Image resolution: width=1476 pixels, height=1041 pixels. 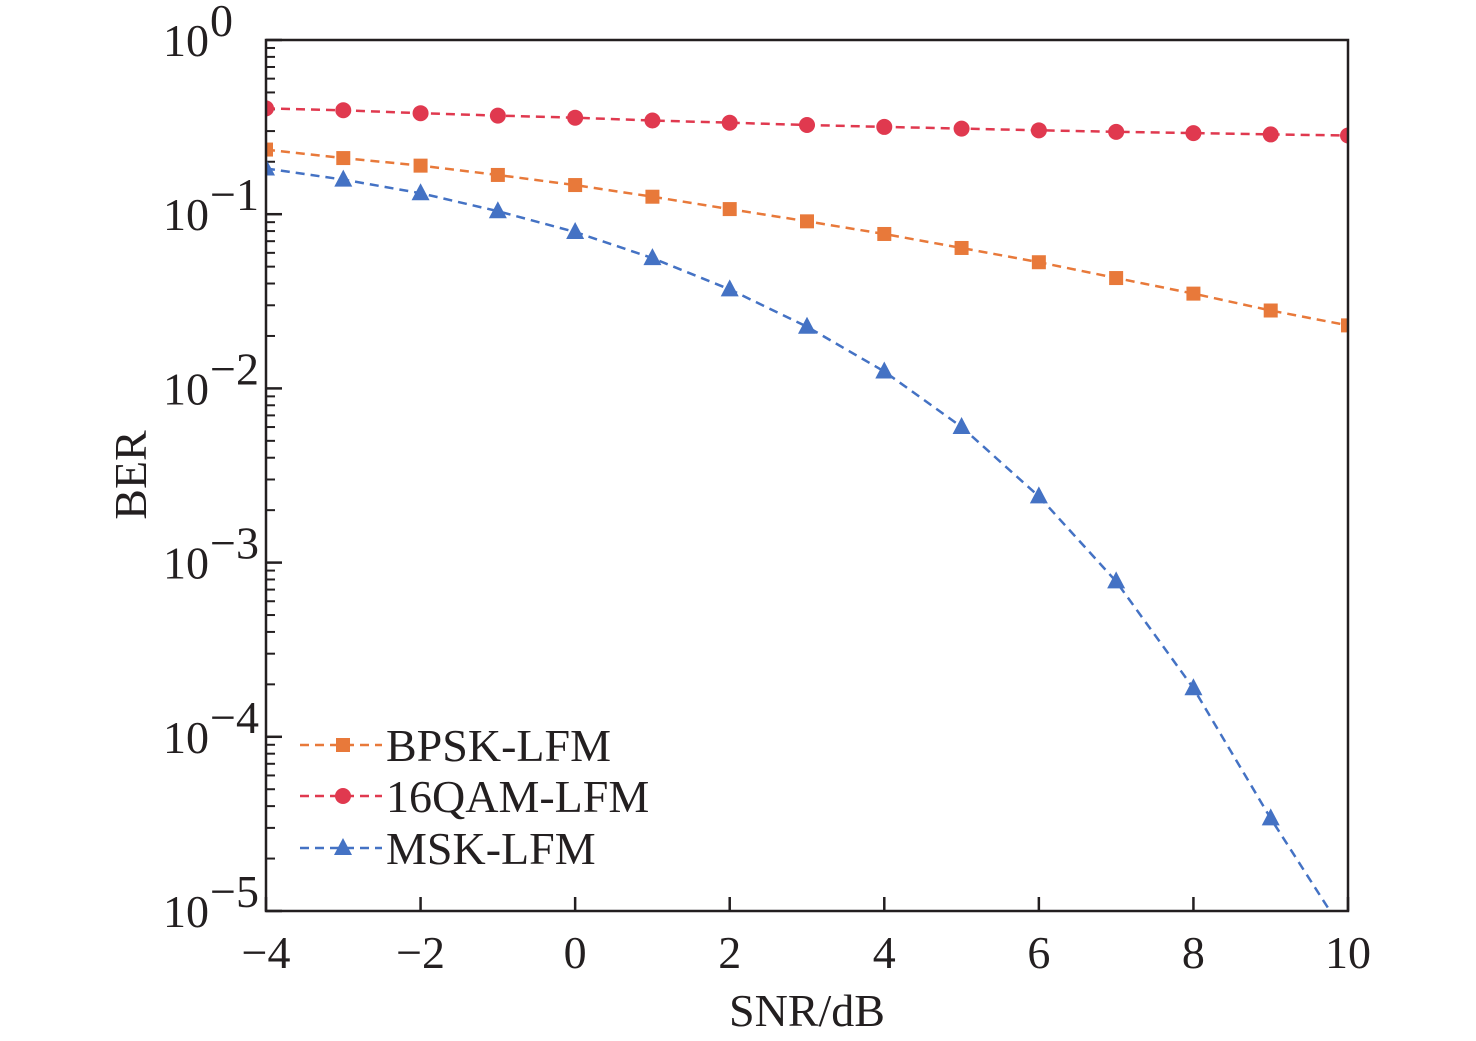 What do you see at coordinates (1193, 952) in the screenshot?
I see `x-tick-label: 8` at bounding box center [1193, 952].